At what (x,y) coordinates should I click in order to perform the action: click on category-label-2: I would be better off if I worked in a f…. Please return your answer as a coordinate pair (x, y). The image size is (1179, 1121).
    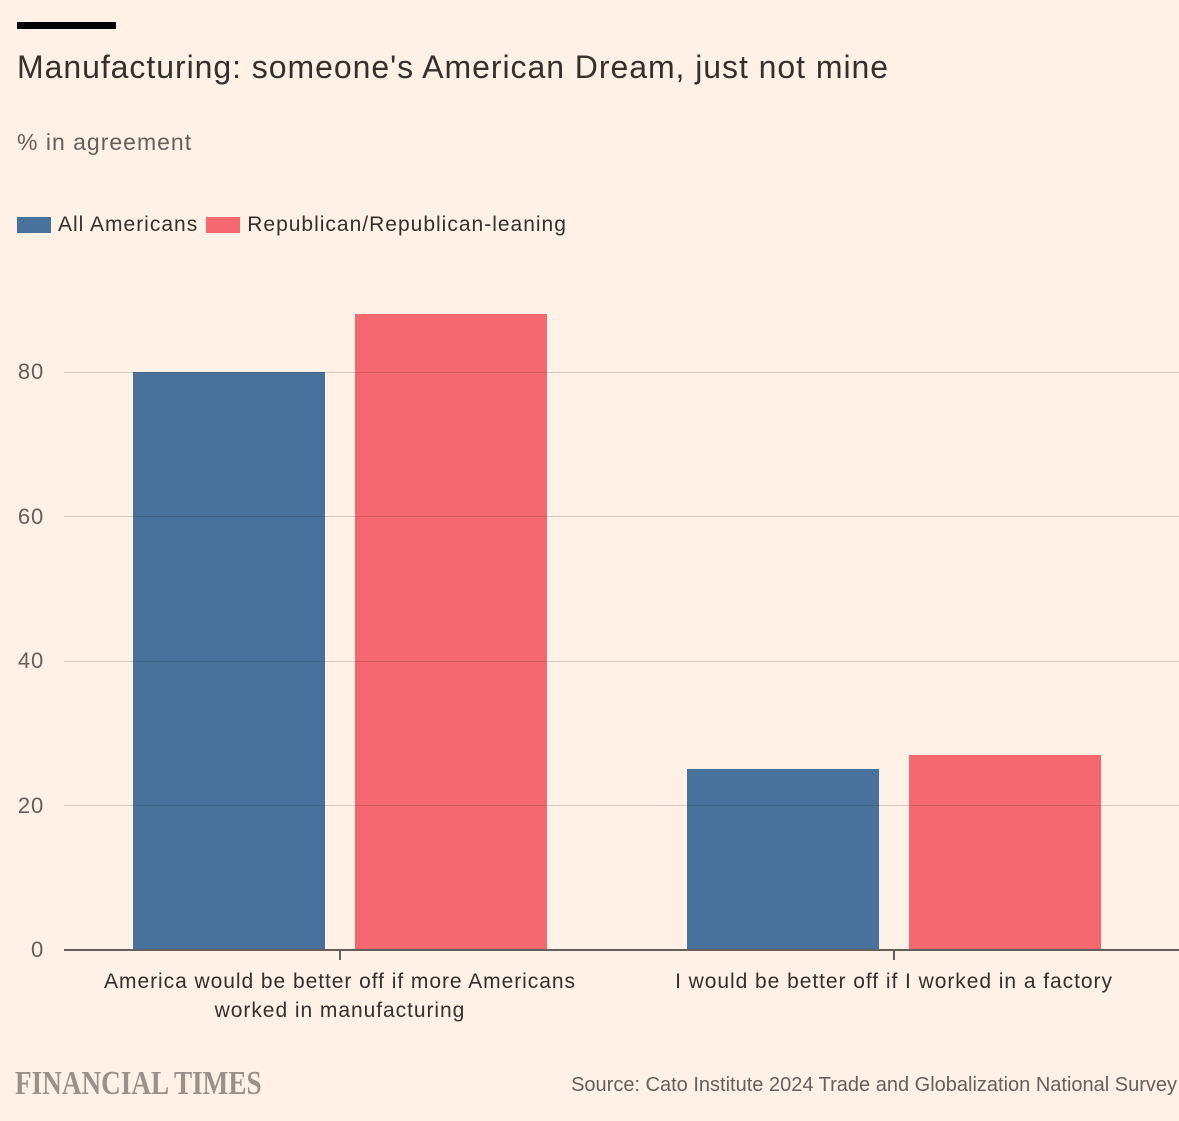
    Looking at the image, I should click on (886, 981).